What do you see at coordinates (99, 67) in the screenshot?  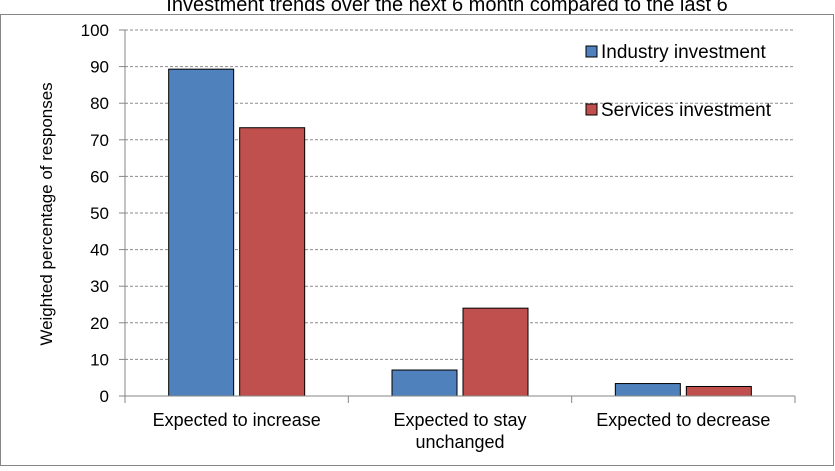 I see `y-tick-label: 90` at bounding box center [99, 67].